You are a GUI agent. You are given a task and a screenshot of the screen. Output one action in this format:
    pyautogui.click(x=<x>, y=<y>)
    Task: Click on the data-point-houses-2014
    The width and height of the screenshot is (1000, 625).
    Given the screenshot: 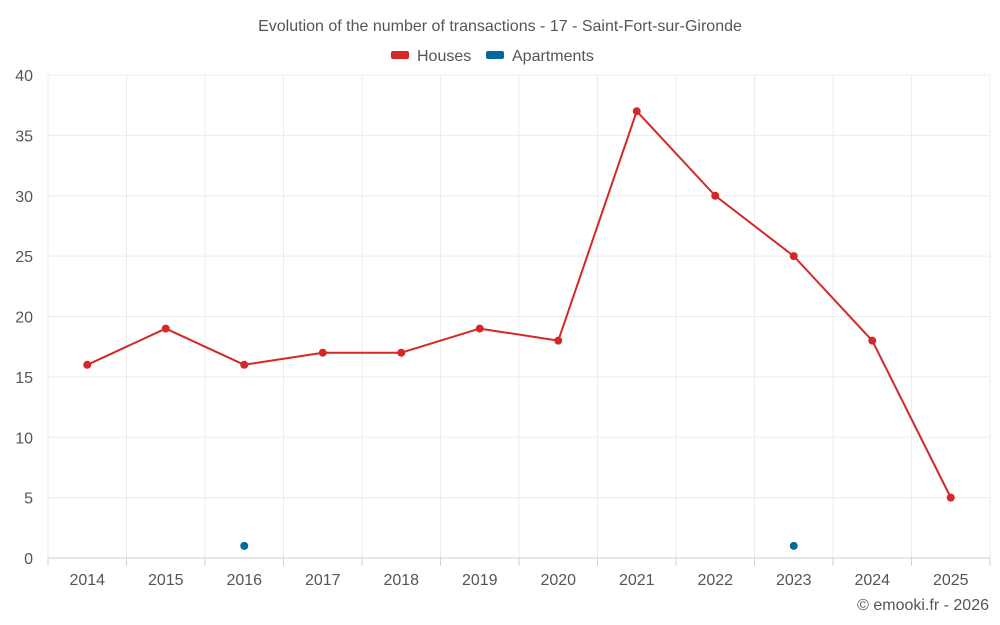 What is the action you would take?
    pyautogui.click(x=87, y=364)
    